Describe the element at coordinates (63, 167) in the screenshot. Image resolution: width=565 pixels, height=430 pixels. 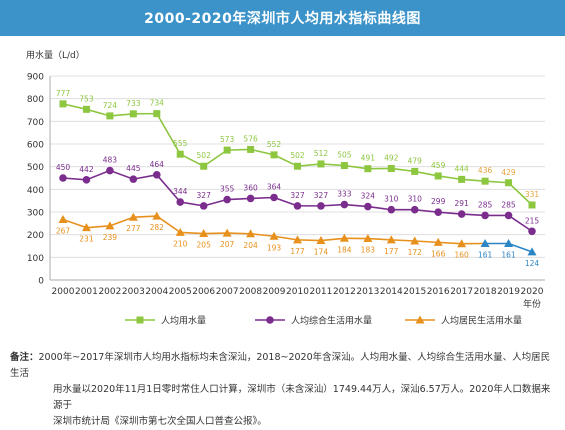
I see `data-label: 450` at that location.